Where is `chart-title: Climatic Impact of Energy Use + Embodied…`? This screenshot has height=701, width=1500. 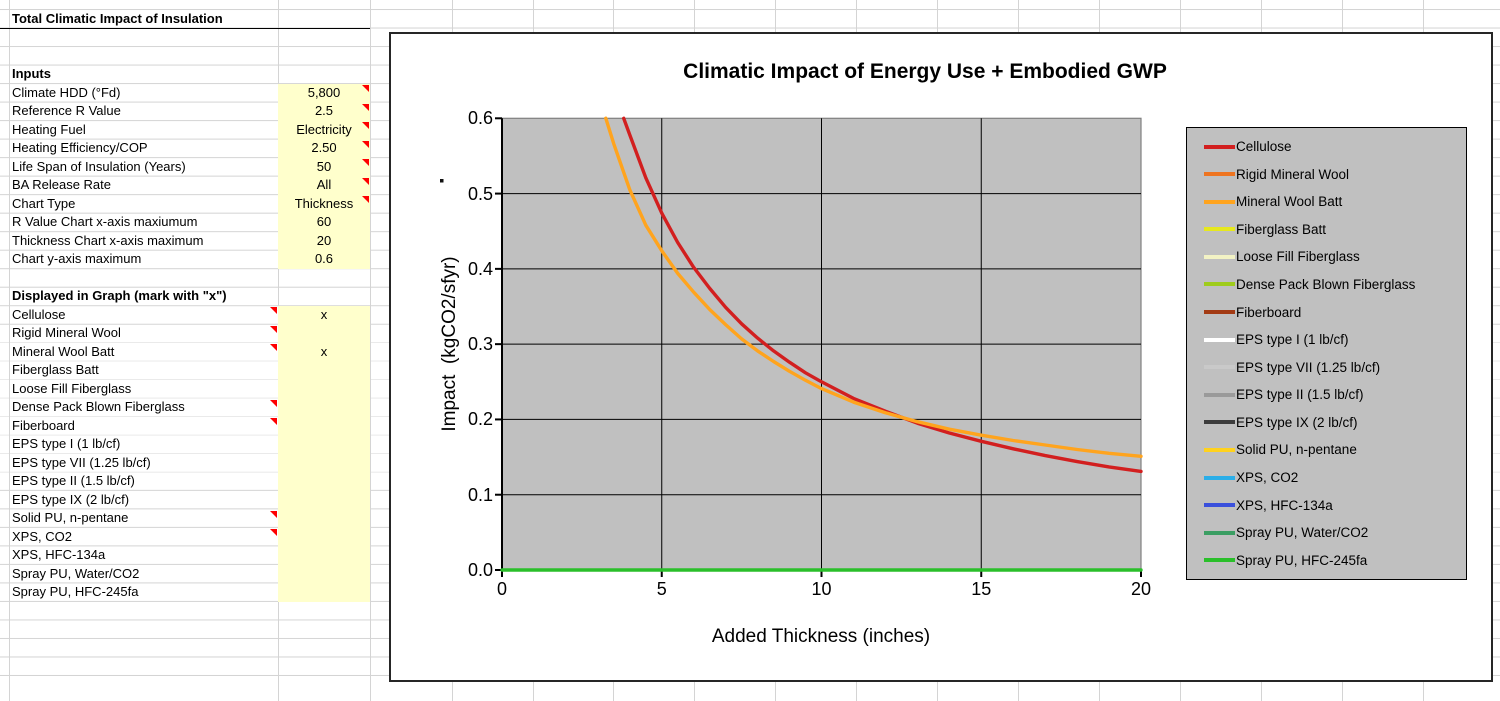
chart-title: Climatic Impact of Energy Use + Embodied… is located at coordinates (925, 71).